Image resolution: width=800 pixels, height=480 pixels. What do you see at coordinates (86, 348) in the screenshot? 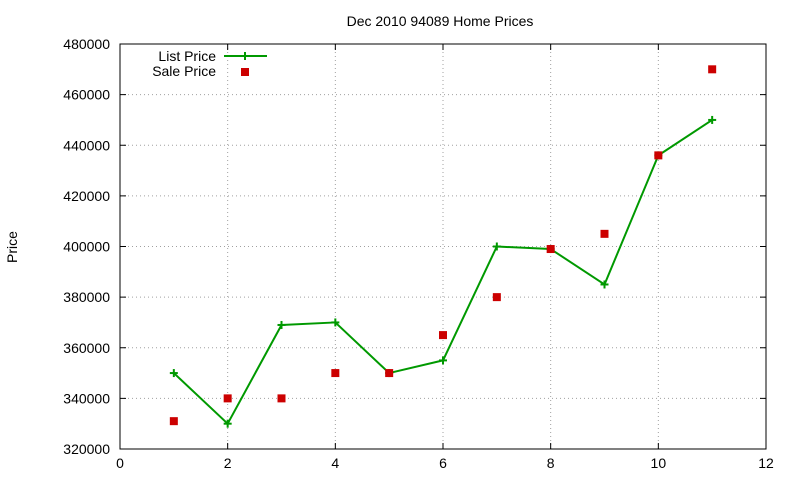
I see `y-tick-label: 360000` at bounding box center [86, 348].